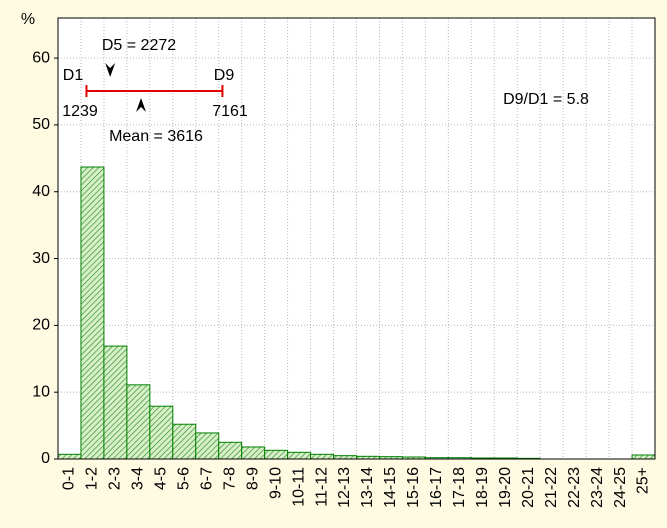 This screenshot has width=667, height=528. Describe the element at coordinates (80, 111) in the screenshot. I see `d1-value: 1239` at that location.